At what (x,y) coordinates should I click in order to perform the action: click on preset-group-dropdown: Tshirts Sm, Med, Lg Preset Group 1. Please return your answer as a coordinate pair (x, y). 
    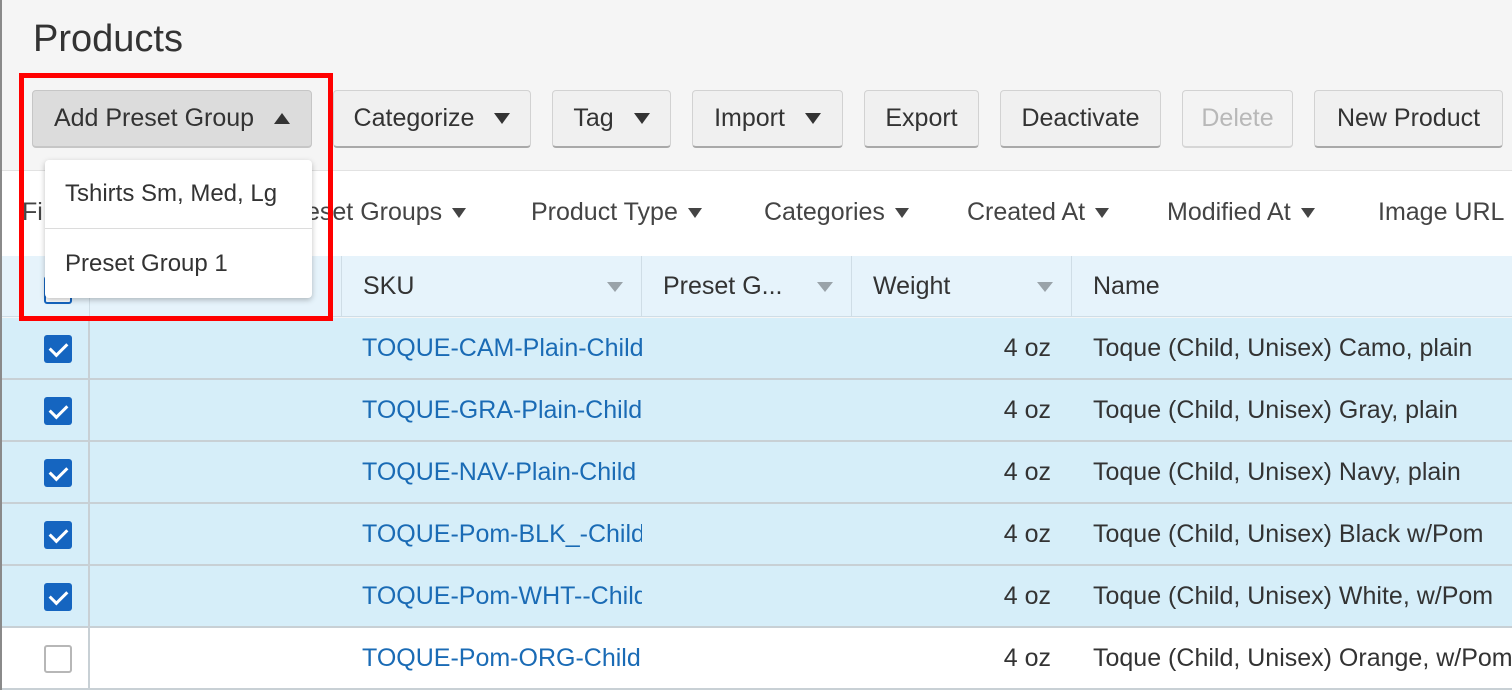
    Looking at the image, I should click on (178, 229).